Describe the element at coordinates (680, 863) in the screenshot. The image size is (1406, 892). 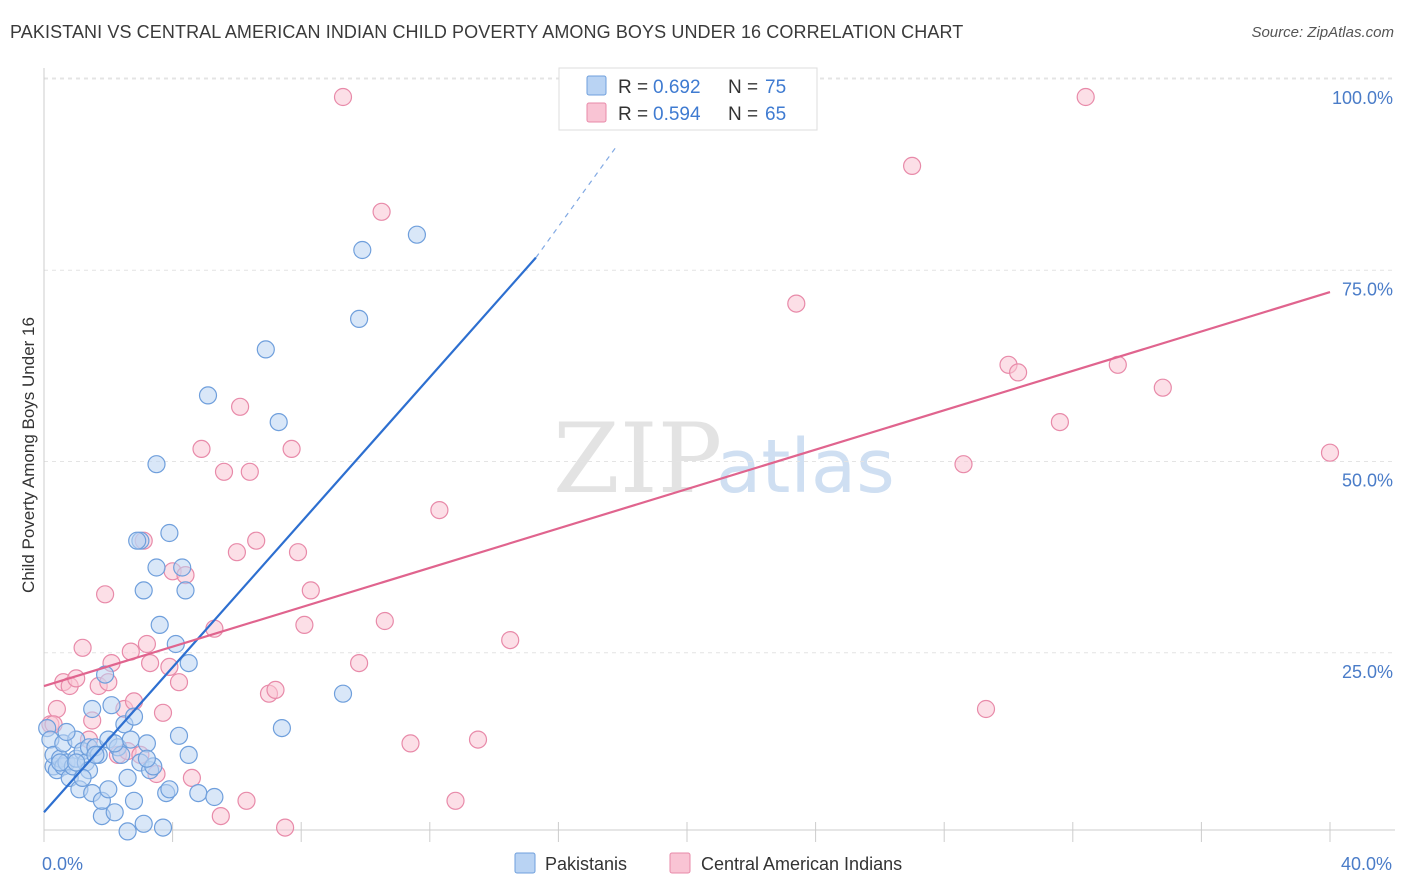
I see `bottom-legend-swatch-central-american-indians` at that location.